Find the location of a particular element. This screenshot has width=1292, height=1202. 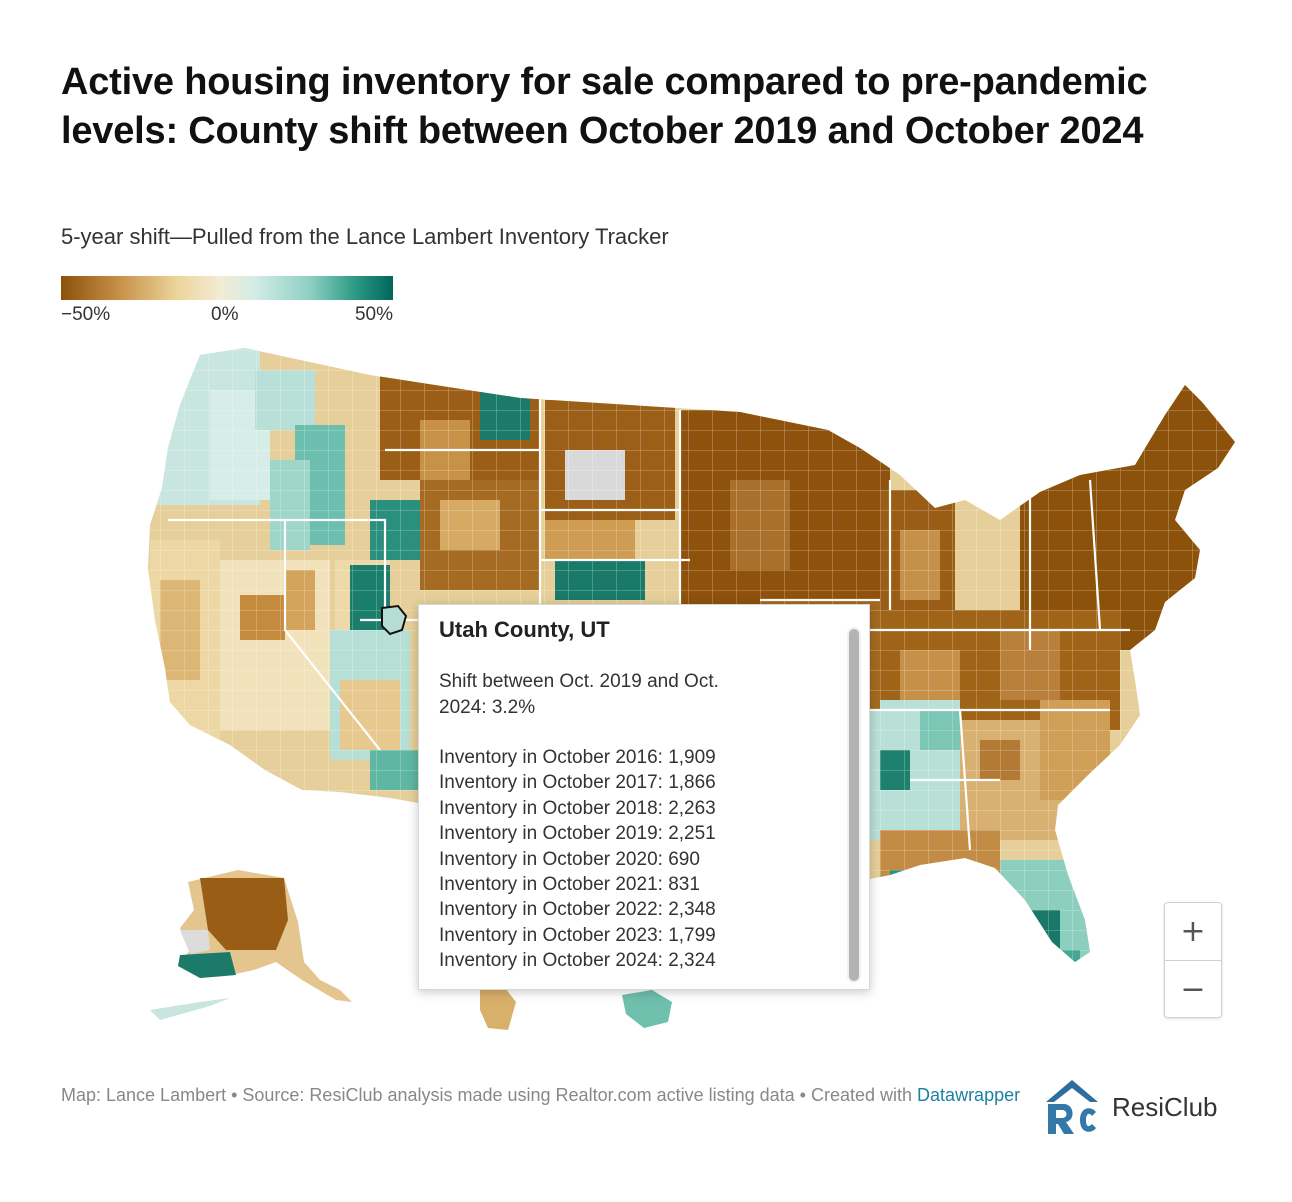

tooltip-scrollbar is located at coordinates (854, 805).